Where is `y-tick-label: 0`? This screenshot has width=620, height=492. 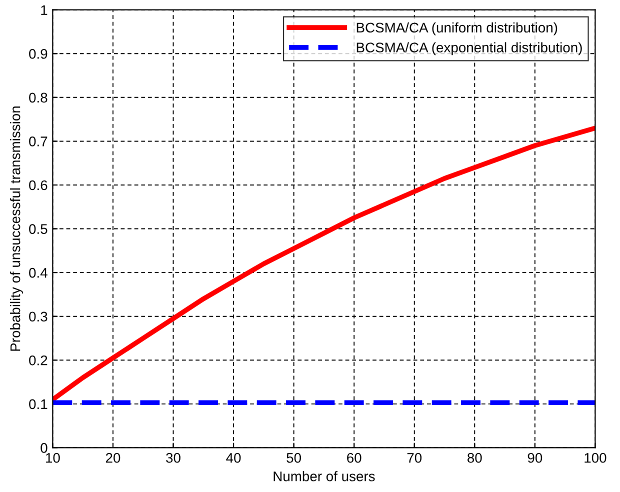
y-tick-label: 0 is located at coordinates (44, 448).